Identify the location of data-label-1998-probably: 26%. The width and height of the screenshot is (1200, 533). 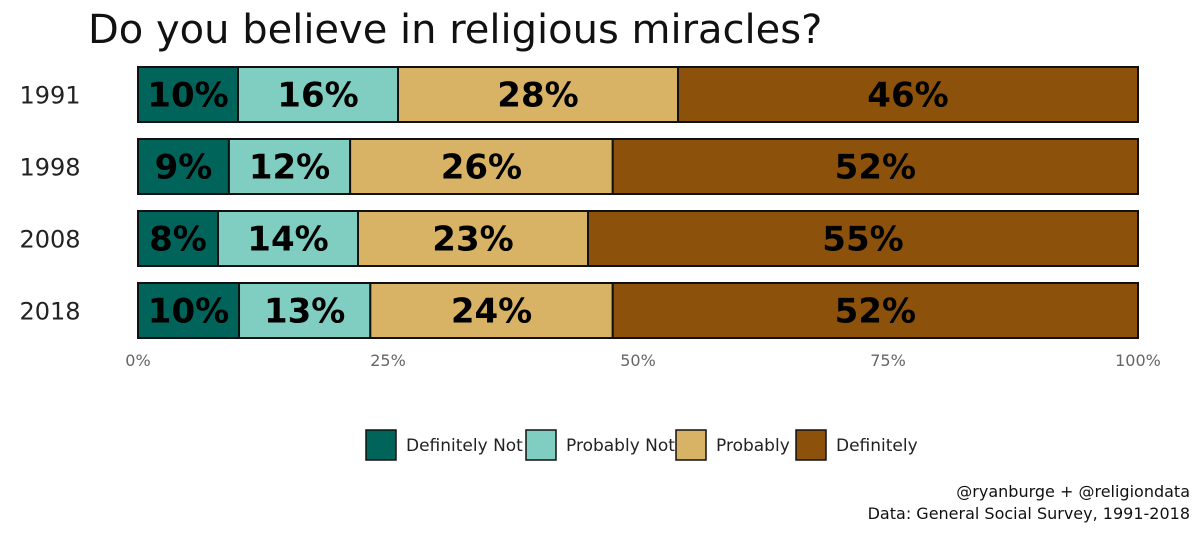
(481, 168).